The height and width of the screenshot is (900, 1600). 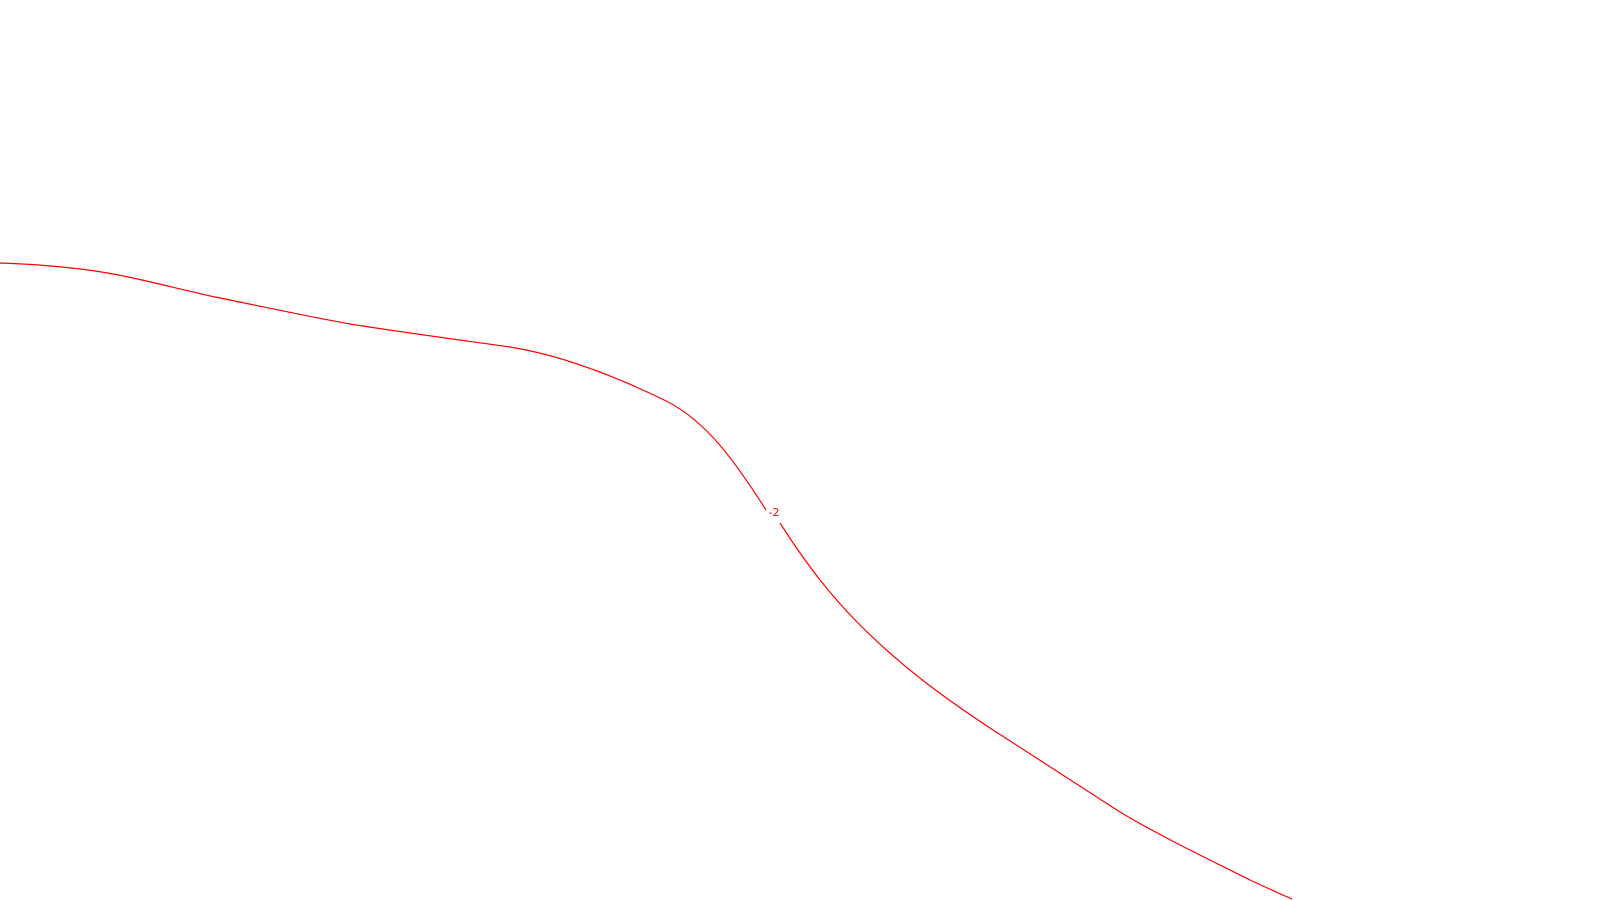 What do you see at coordinates (774, 512) in the screenshot?
I see `contour-value-label: -2` at bounding box center [774, 512].